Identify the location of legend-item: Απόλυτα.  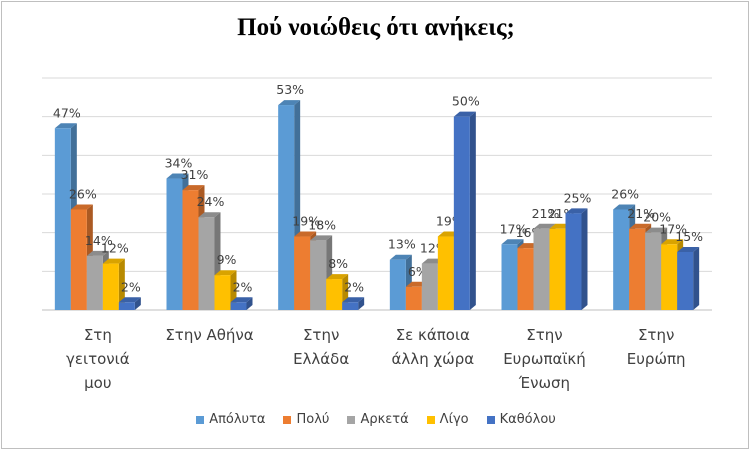
(230, 419).